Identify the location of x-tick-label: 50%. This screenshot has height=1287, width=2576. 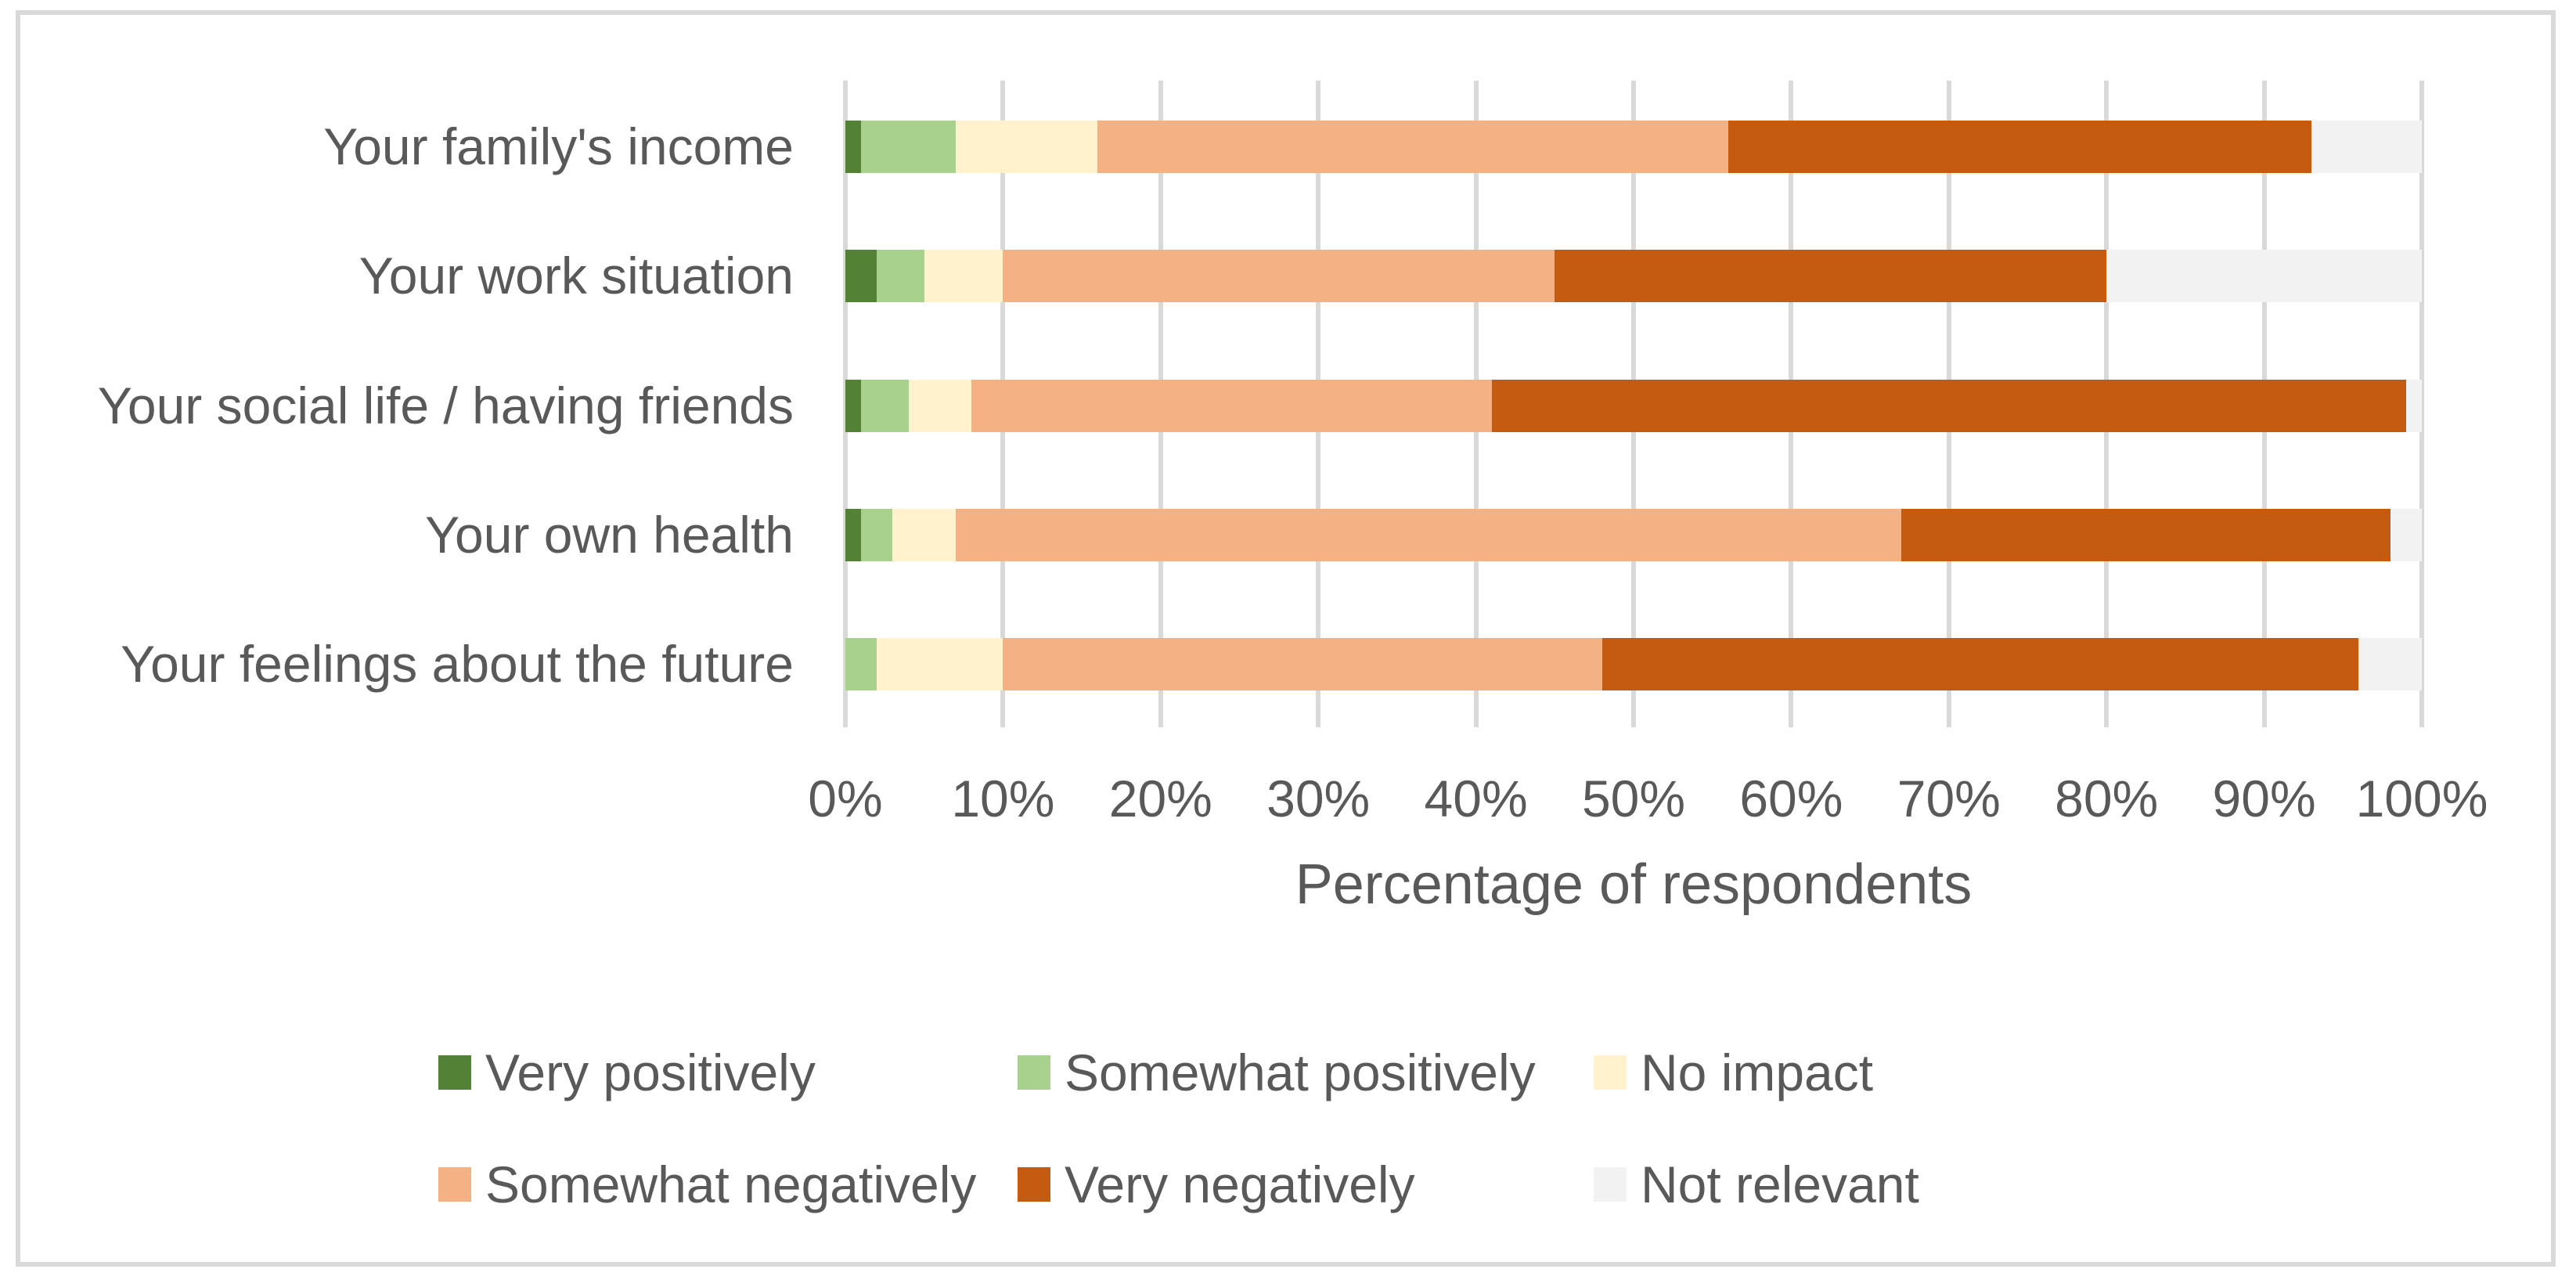
(1633, 798).